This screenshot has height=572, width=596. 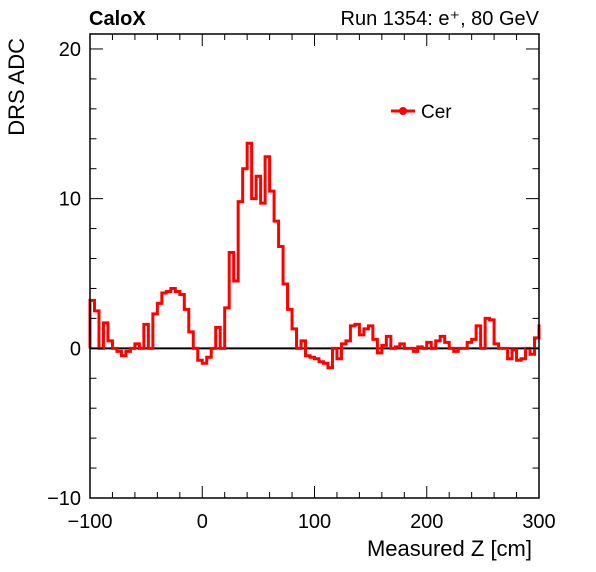 I want to click on y-axis-title: DRS ADC, so click(x=16, y=87).